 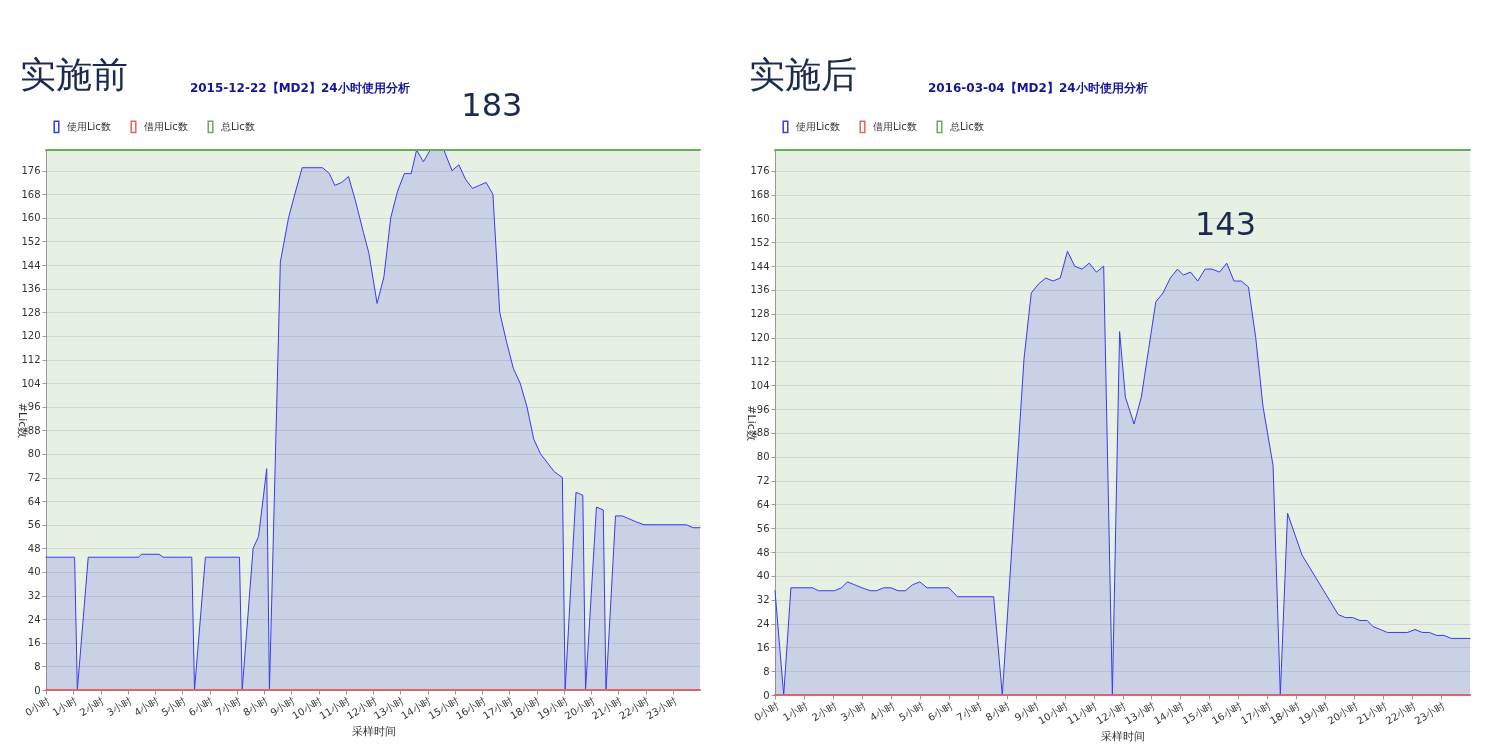 What do you see at coordinates (1037, 88) in the screenshot?
I see `chart-title: 2016-03-04【MD2】24小时使用分析` at bounding box center [1037, 88].